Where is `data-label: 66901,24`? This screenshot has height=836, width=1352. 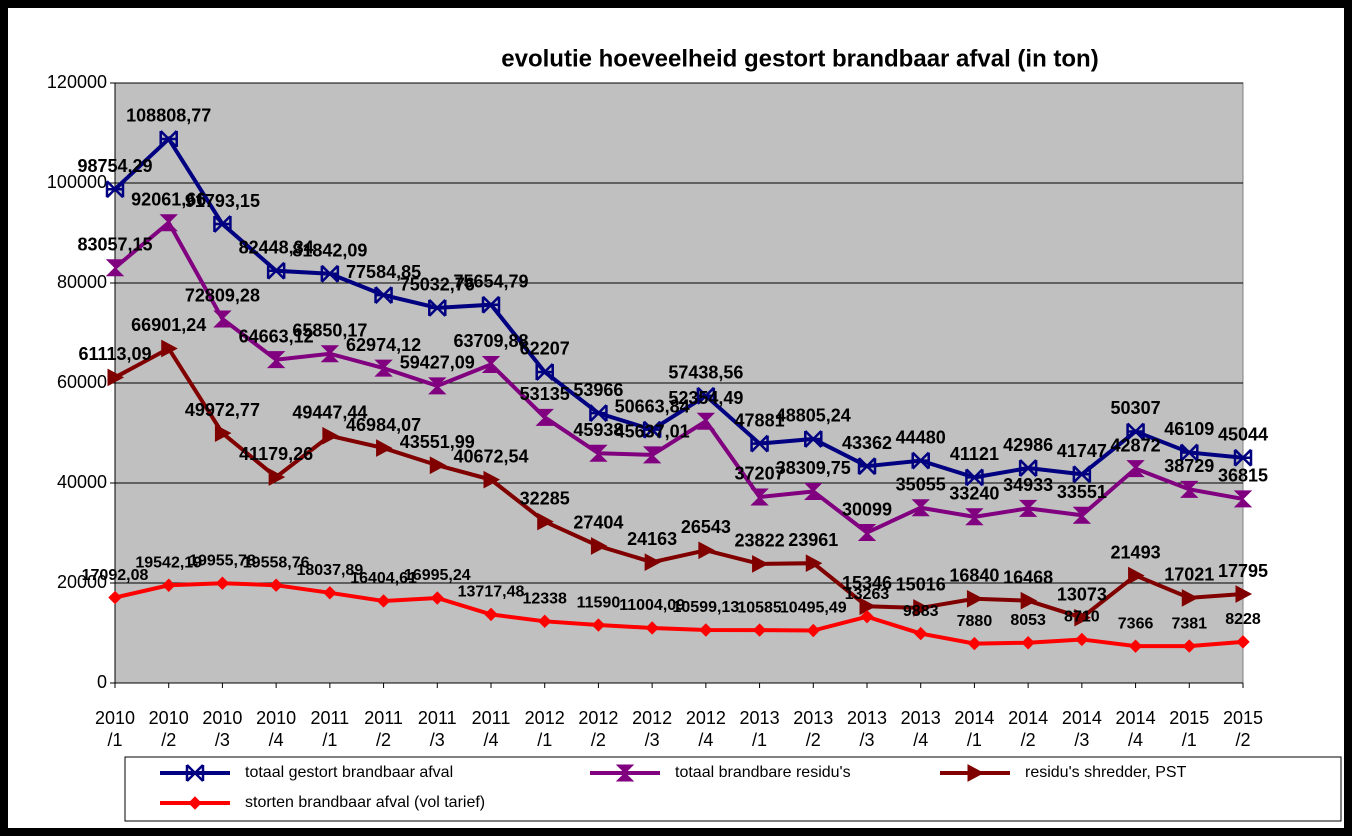
data-label: 66901,24 is located at coordinates (168, 325).